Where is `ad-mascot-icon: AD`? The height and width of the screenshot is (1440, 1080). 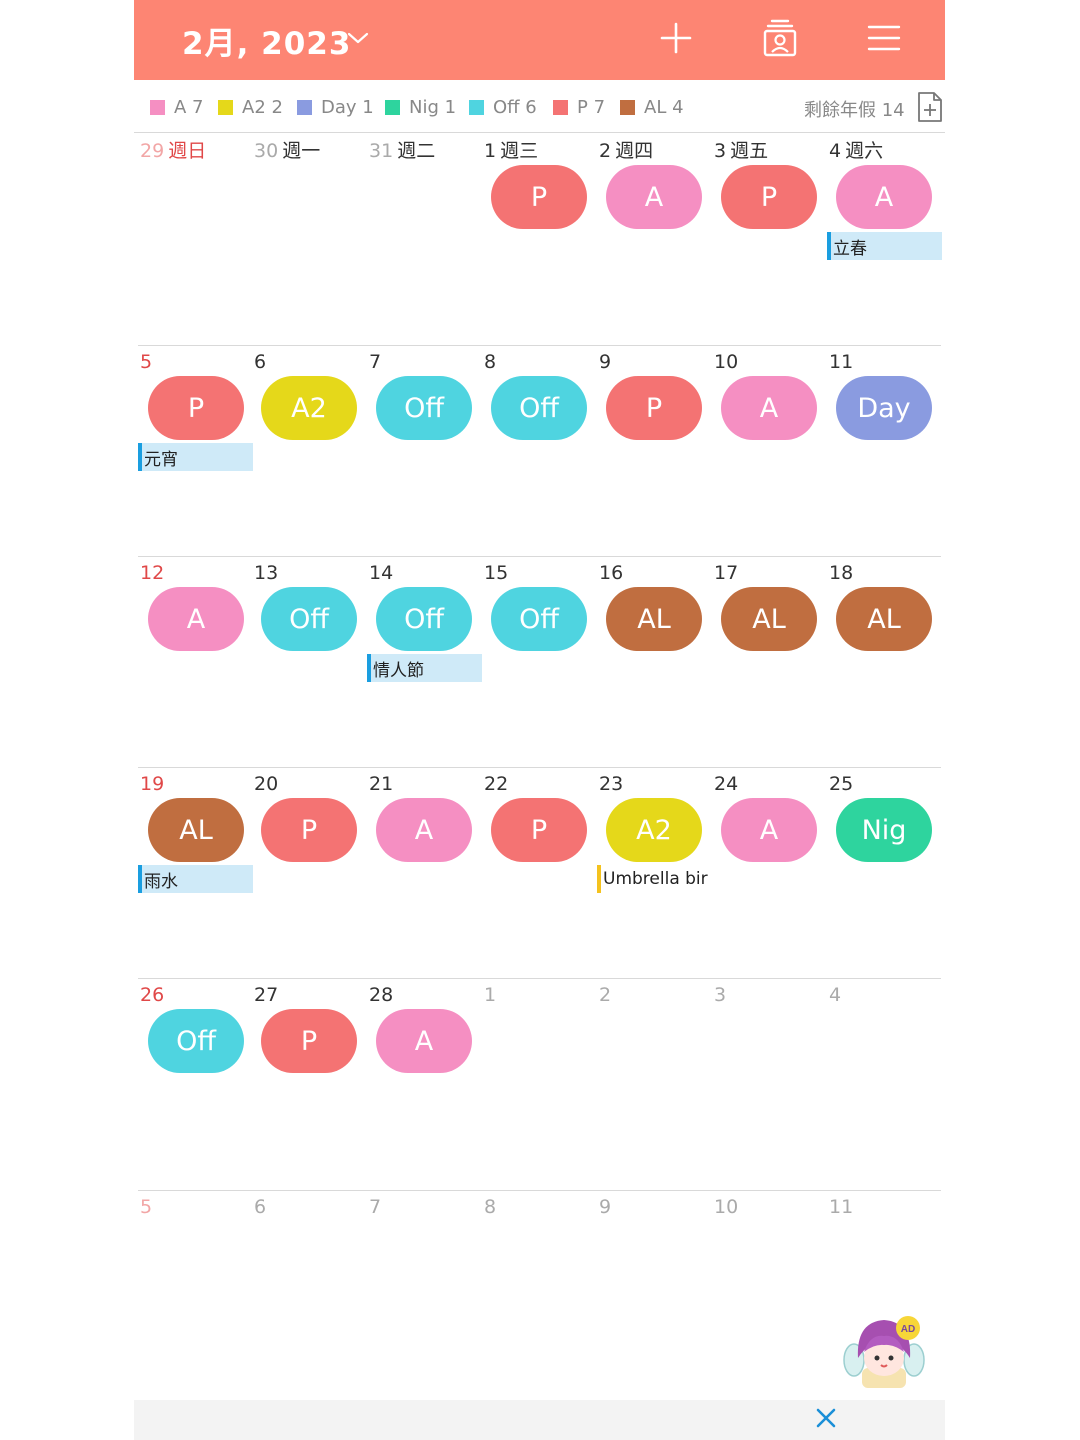
ad-mascot-icon: AD is located at coordinates (884, 1352).